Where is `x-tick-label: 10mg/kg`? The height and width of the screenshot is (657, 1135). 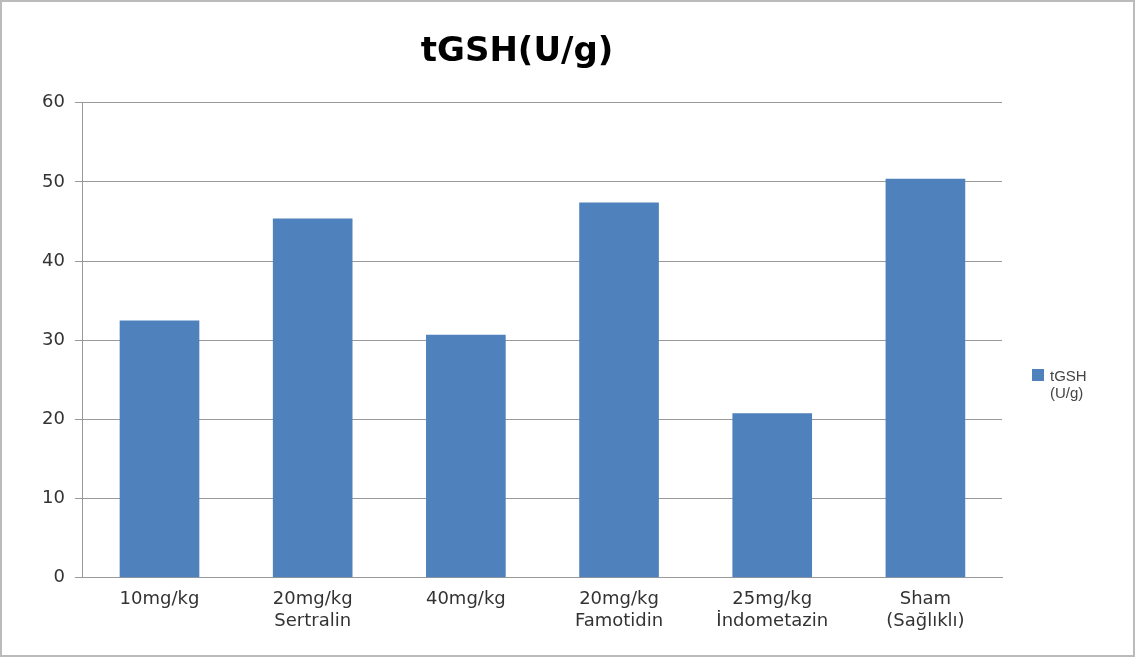 x-tick-label: 10mg/kg is located at coordinates (159, 598).